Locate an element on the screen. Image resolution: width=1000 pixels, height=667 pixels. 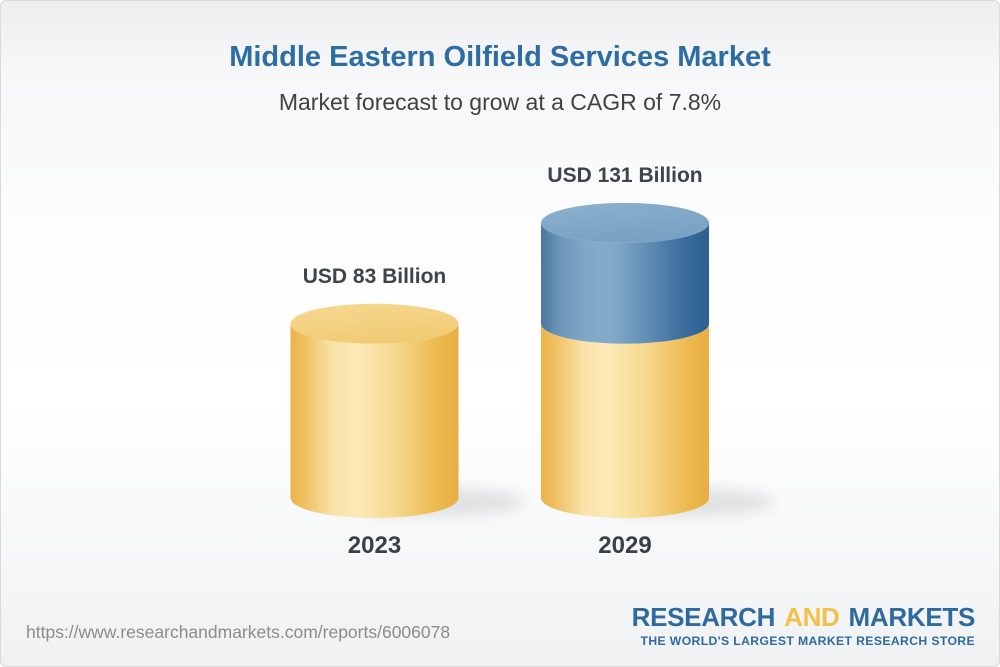
cylinder-bar-2023 is located at coordinates (407, 410).